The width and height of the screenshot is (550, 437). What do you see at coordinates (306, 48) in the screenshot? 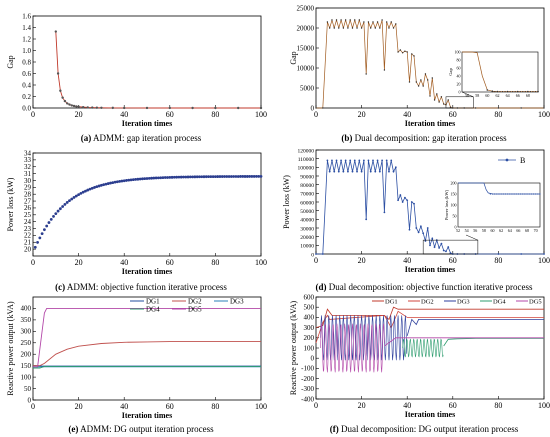
I see `y-tick-label: 15000` at bounding box center [306, 48].